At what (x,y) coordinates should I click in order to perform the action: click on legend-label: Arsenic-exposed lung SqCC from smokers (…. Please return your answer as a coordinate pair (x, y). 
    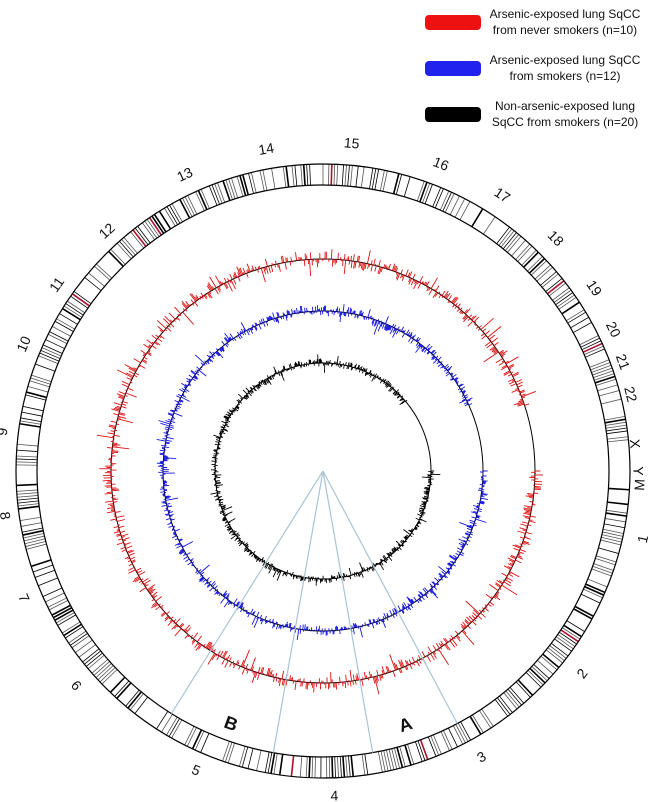
    Looking at the image, I should click on (564, 68).